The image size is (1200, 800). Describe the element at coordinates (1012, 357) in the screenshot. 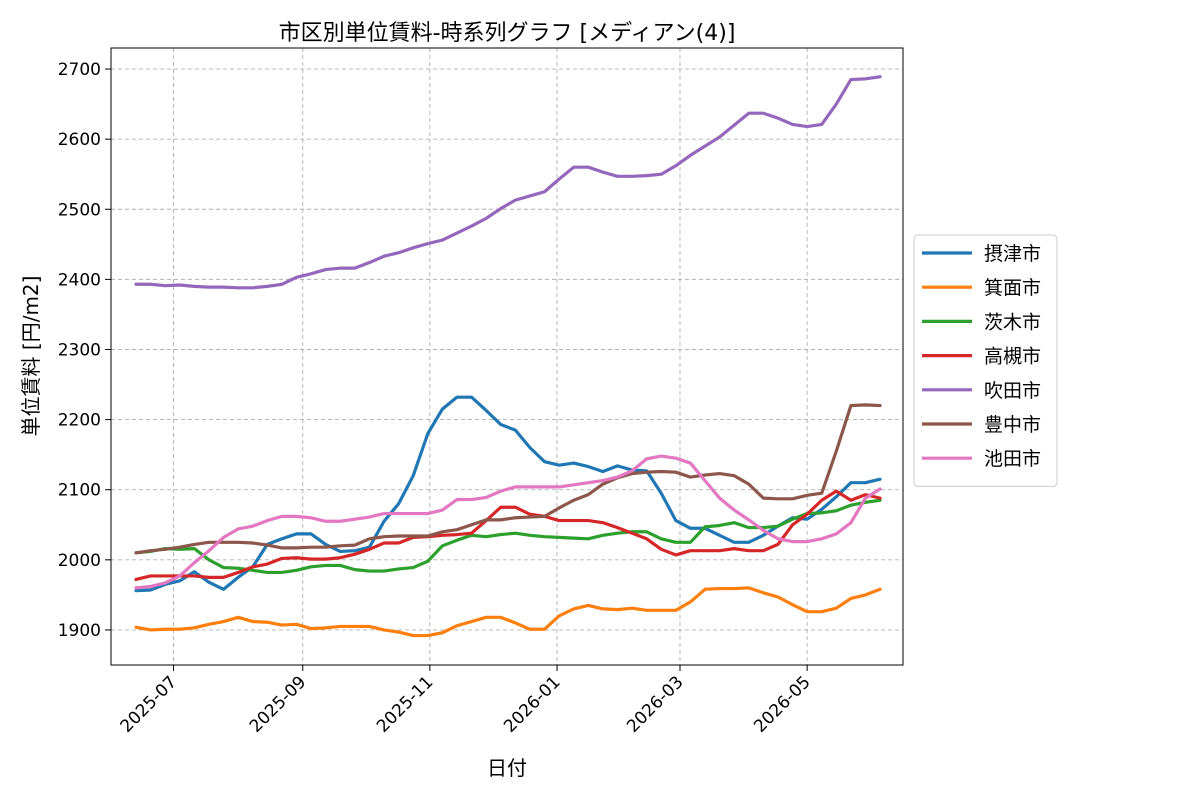

I see `legend-entry: 高槻市` at that location.